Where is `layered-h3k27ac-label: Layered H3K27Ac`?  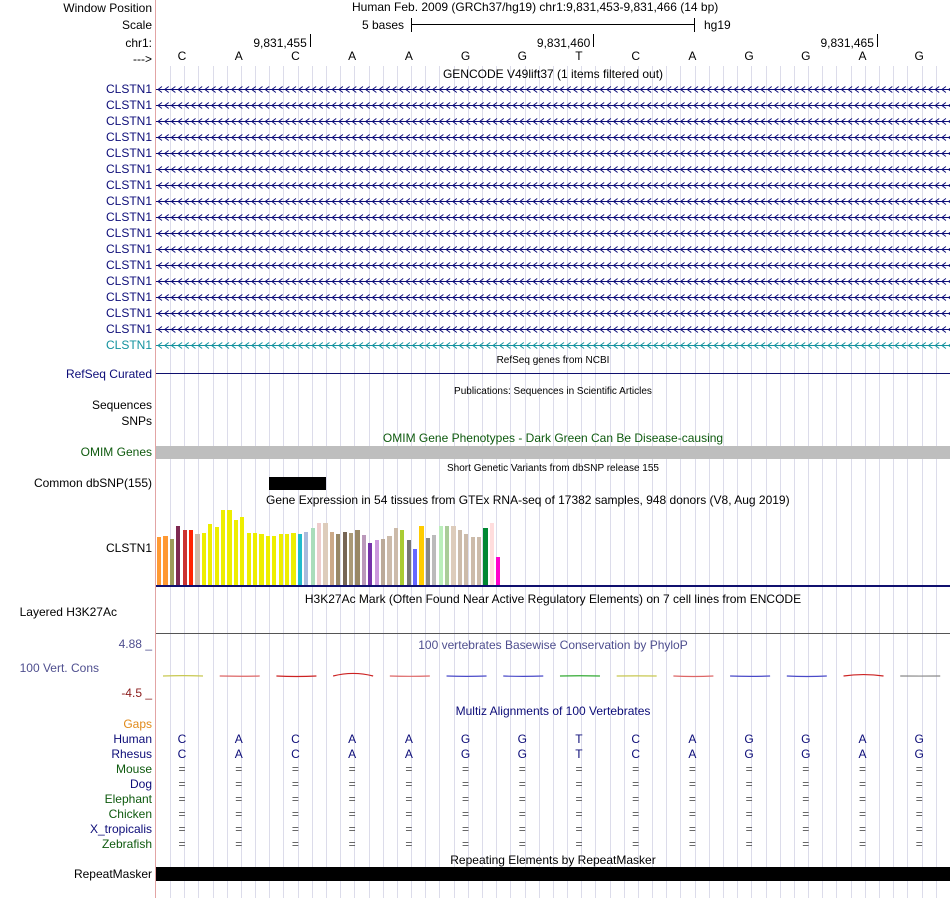 layered-h3k27ac-label: Layered H3K27Ac is located at coordinates (68, 612).